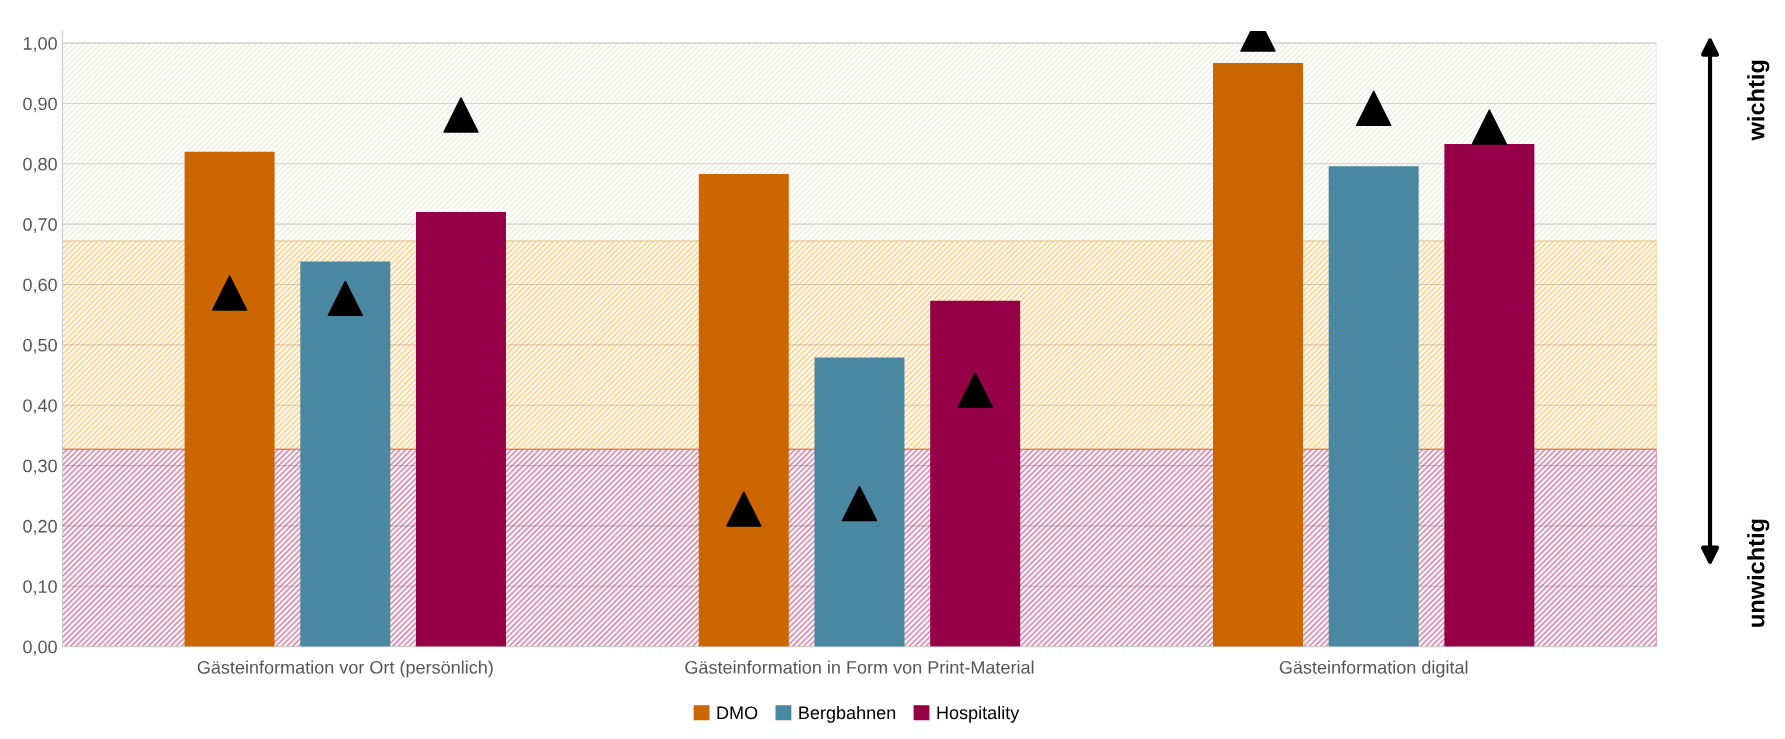  I want to click on x-tick-label: Gästeinformation in Form von Print-Material, so click(859, 667).